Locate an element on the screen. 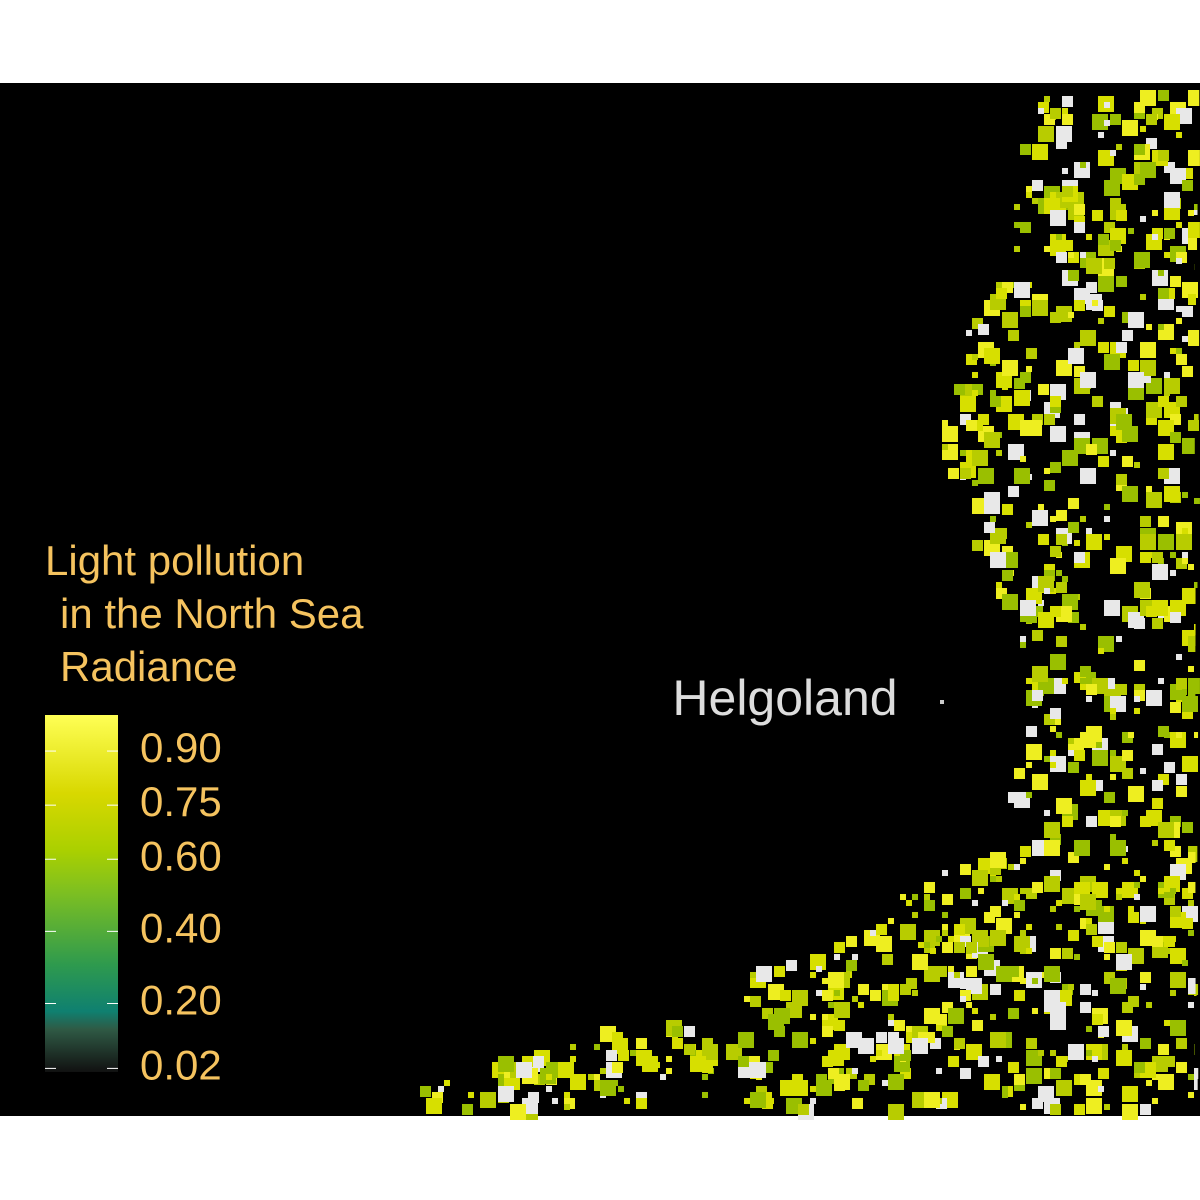  tick-label: 0.60 is located at coordinates (181, 855).